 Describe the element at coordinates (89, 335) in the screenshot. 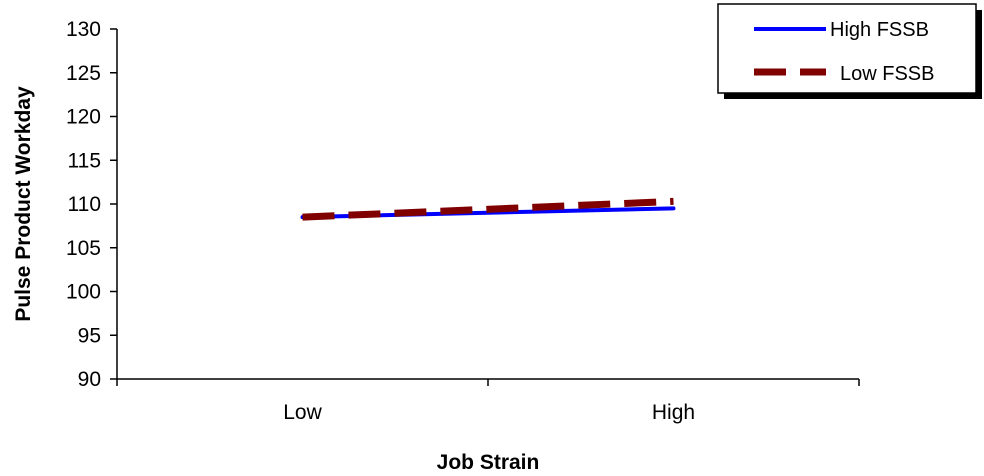

I see `y-tick-label: 95` at that location.